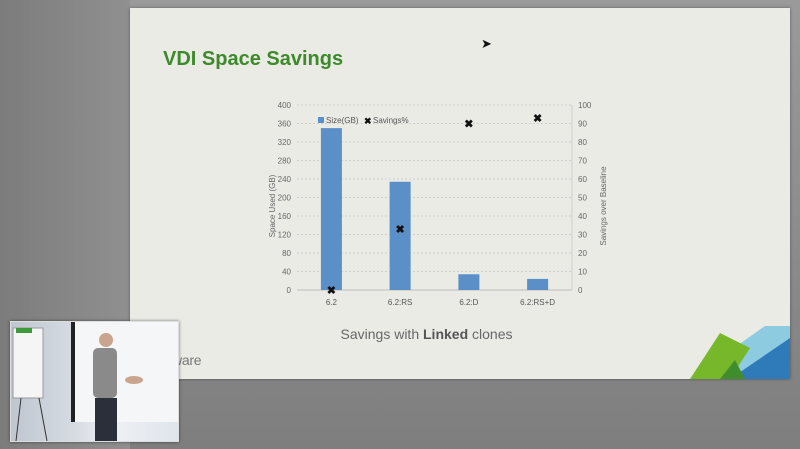 This screenshot has height=449, width=800. I want to click on y-tick-label: 280, so click(285, 161).